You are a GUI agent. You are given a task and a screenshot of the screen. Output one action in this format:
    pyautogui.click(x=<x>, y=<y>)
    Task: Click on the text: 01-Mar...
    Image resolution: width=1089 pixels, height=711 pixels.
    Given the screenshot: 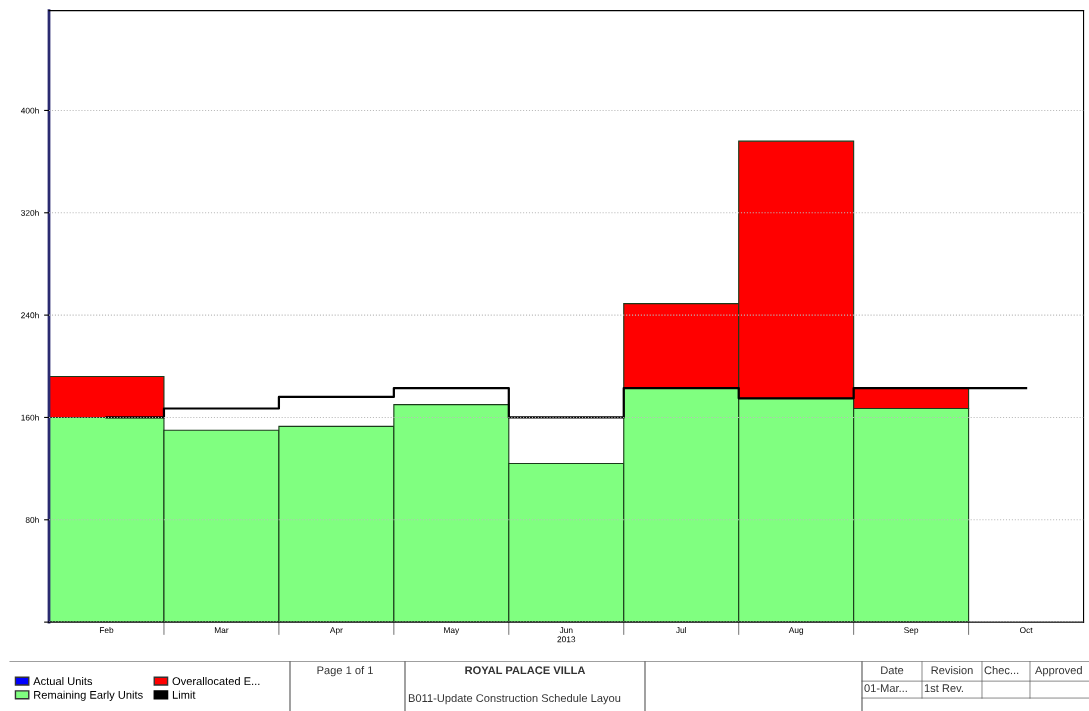 What is the action you would take?
    pyautogui.click(x=885, y=688)
    